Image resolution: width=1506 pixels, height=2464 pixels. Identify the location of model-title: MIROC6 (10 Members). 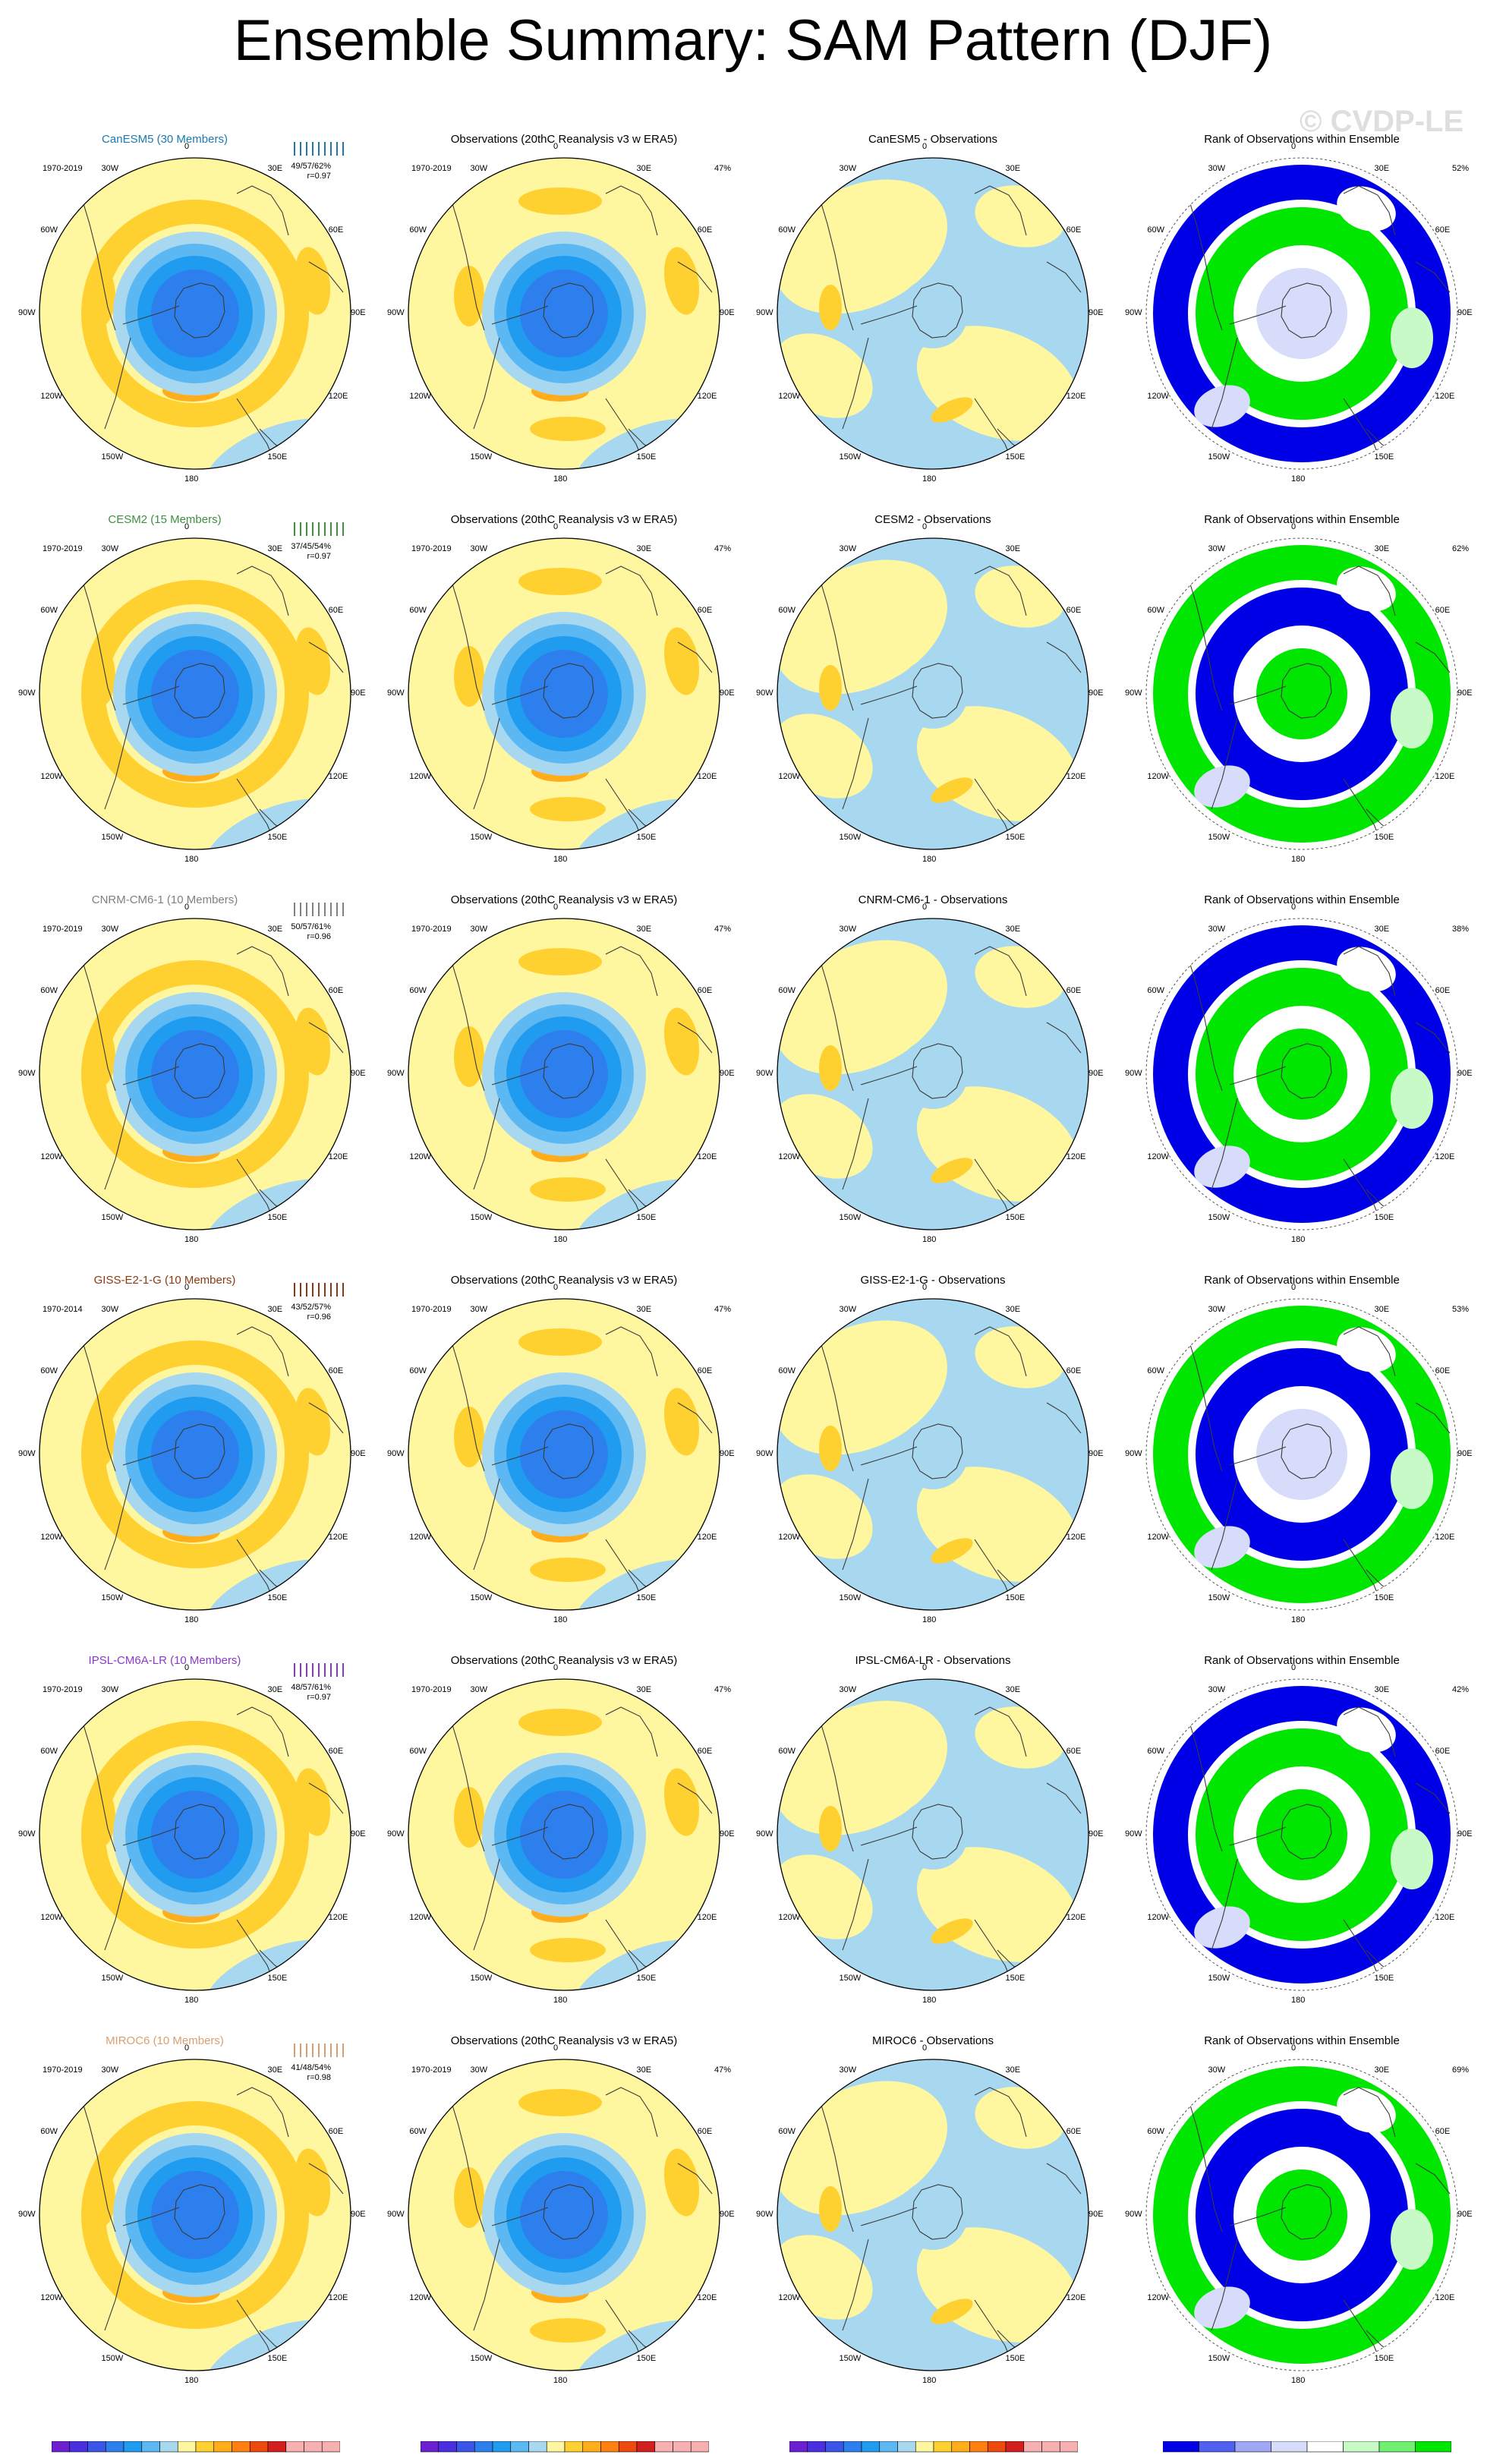
(165, 2040).